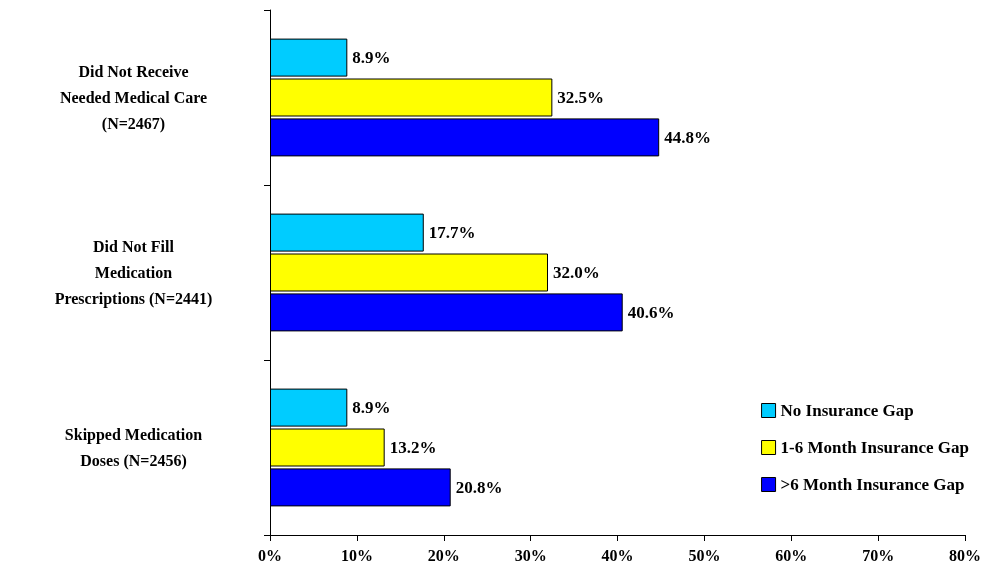 This screenshot has width=1004, height=578. What do you see at coordinates (356, 555) in the screenshot?
I see `x-tick-label: 10%` at bounding box center [356, 555].